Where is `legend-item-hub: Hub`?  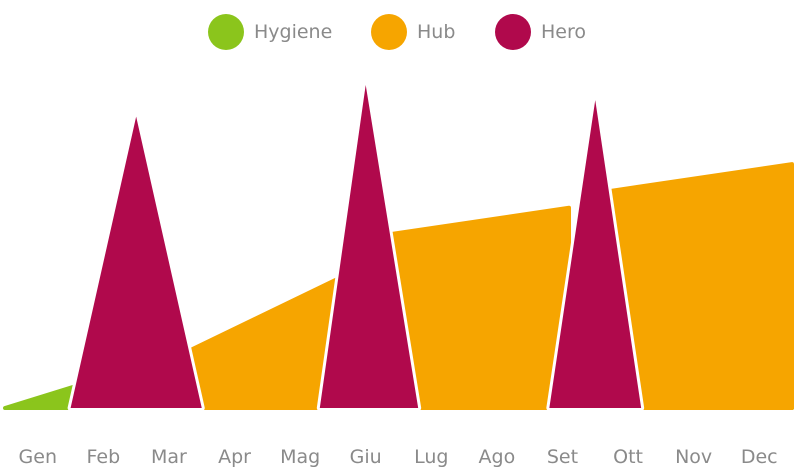
legend-item-hub: Hub is located at coordinates (413, 32).